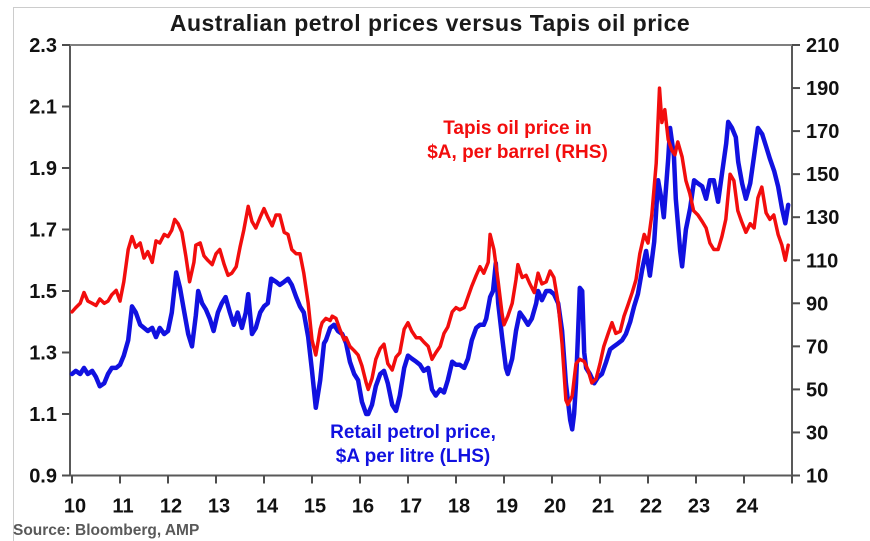  What do you see at coordinates (43, 415) in the screenshot?
I see `left-axis-tick-label: 1.1` at bounding box center [43, 415].